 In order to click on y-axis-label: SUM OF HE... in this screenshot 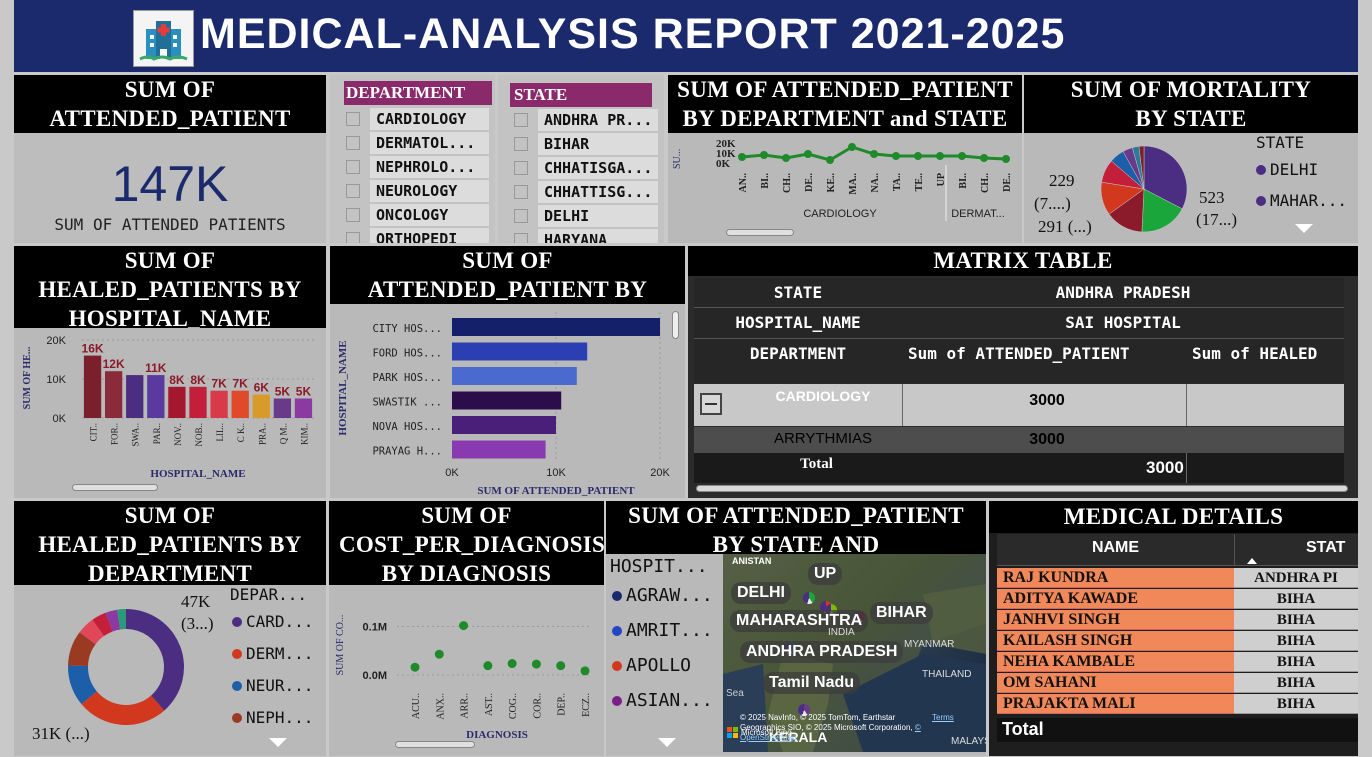, I will do `click(27, 377)`.